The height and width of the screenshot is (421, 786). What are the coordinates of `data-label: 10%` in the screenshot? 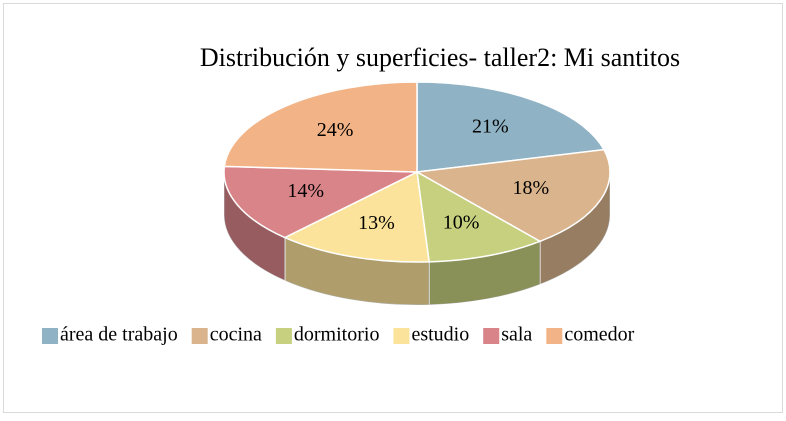 It's located at (461, 222).